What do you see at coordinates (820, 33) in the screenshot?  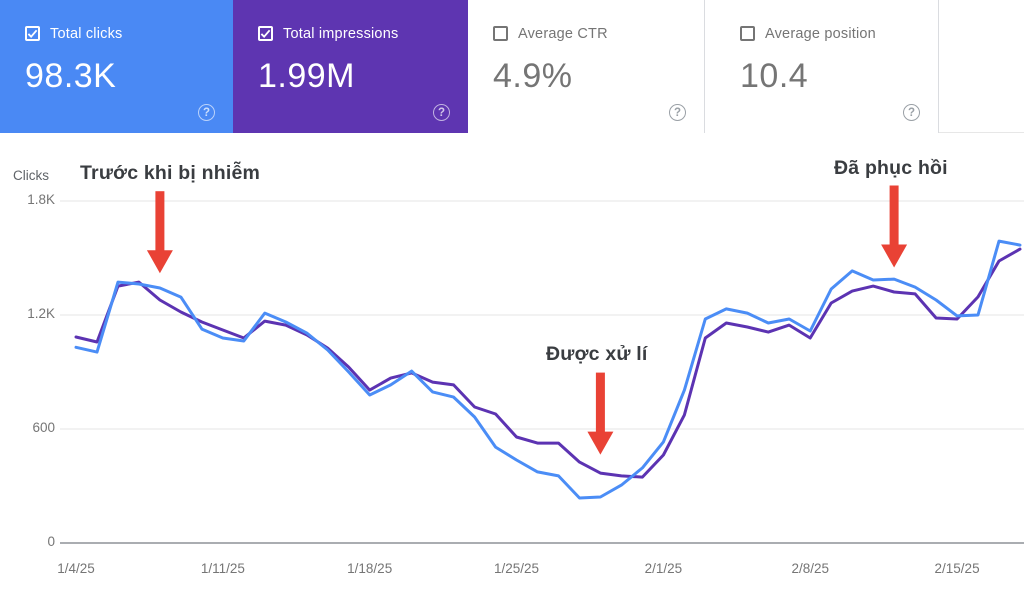 I see `card-label: Average position` at bounding box center [820, 33].